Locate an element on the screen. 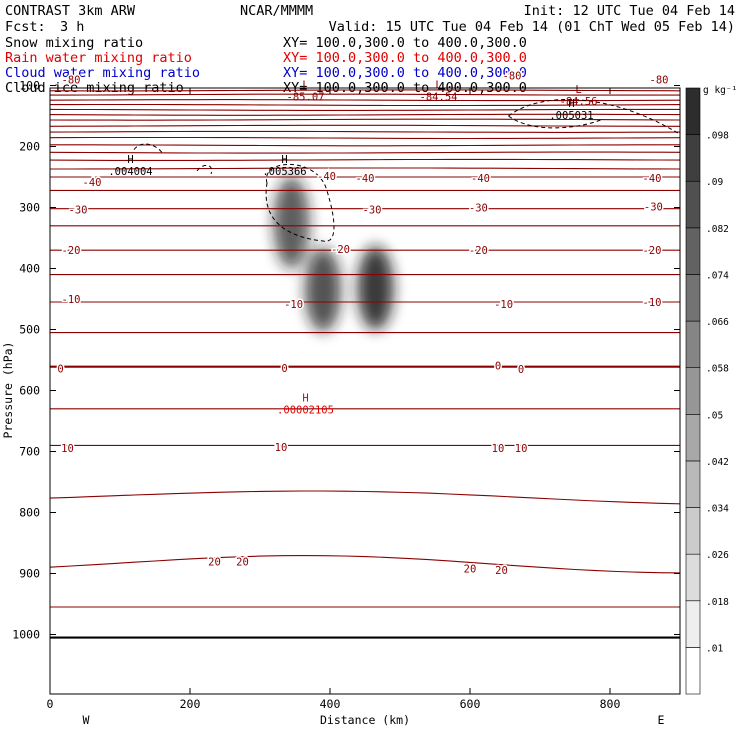 This screenshot has width=740, height=740. y-tick-label: 100 is located at coordinates (29, 86).